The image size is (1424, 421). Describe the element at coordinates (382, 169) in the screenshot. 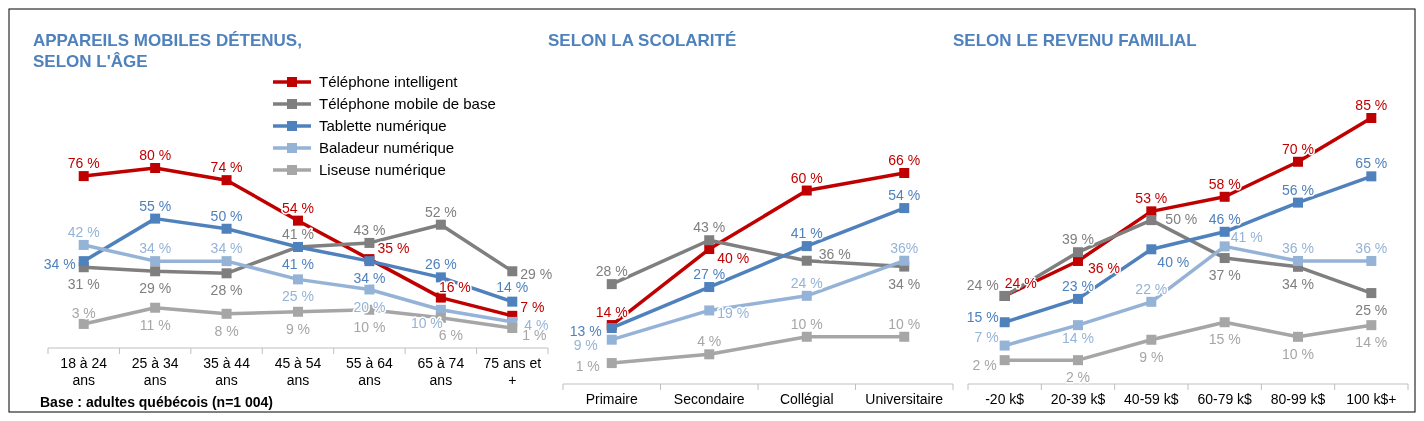

I see `legend-label: Liseuse numérique` at that location.